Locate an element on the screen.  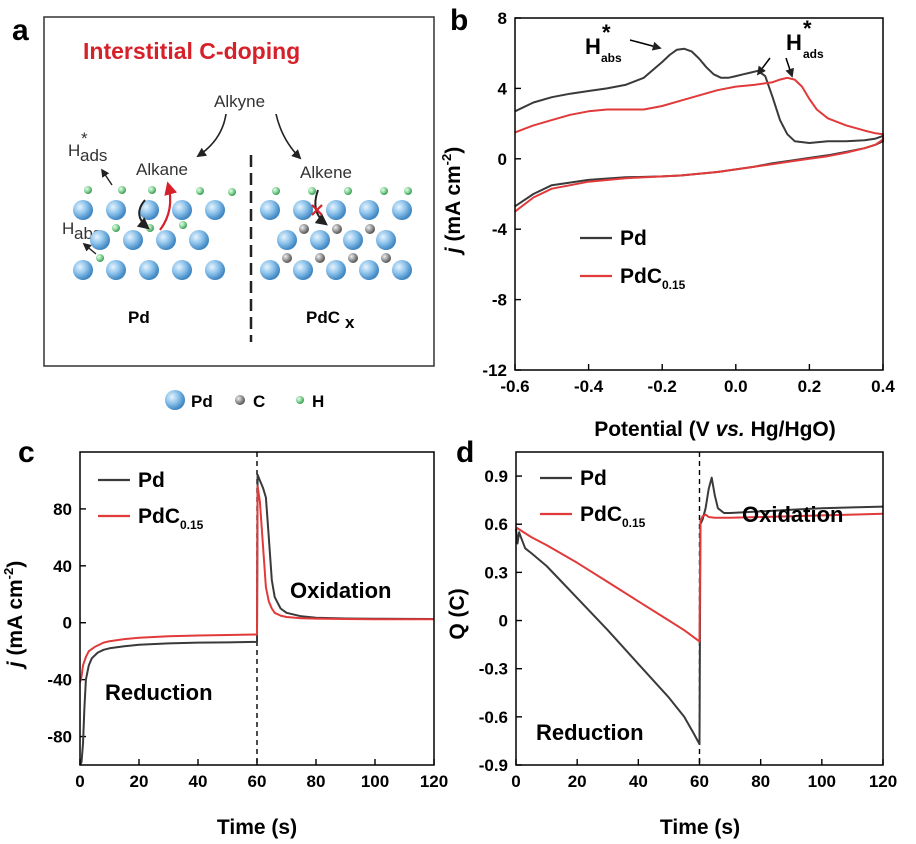
chart-c-xlabel: Time (s) is located at coordinates (257, 827).